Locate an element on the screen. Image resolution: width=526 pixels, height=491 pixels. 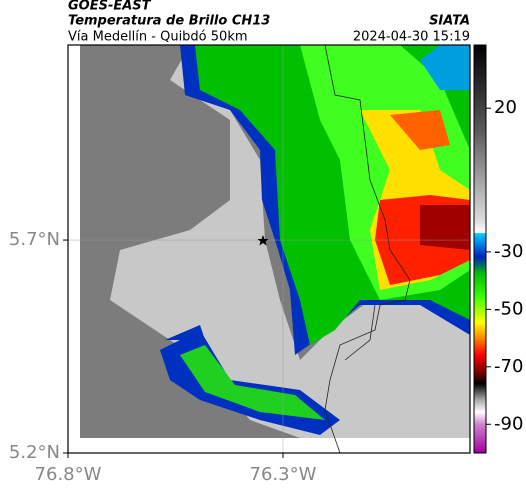
colorbar-tick-label: -70 is located at coordinates (508, 366).